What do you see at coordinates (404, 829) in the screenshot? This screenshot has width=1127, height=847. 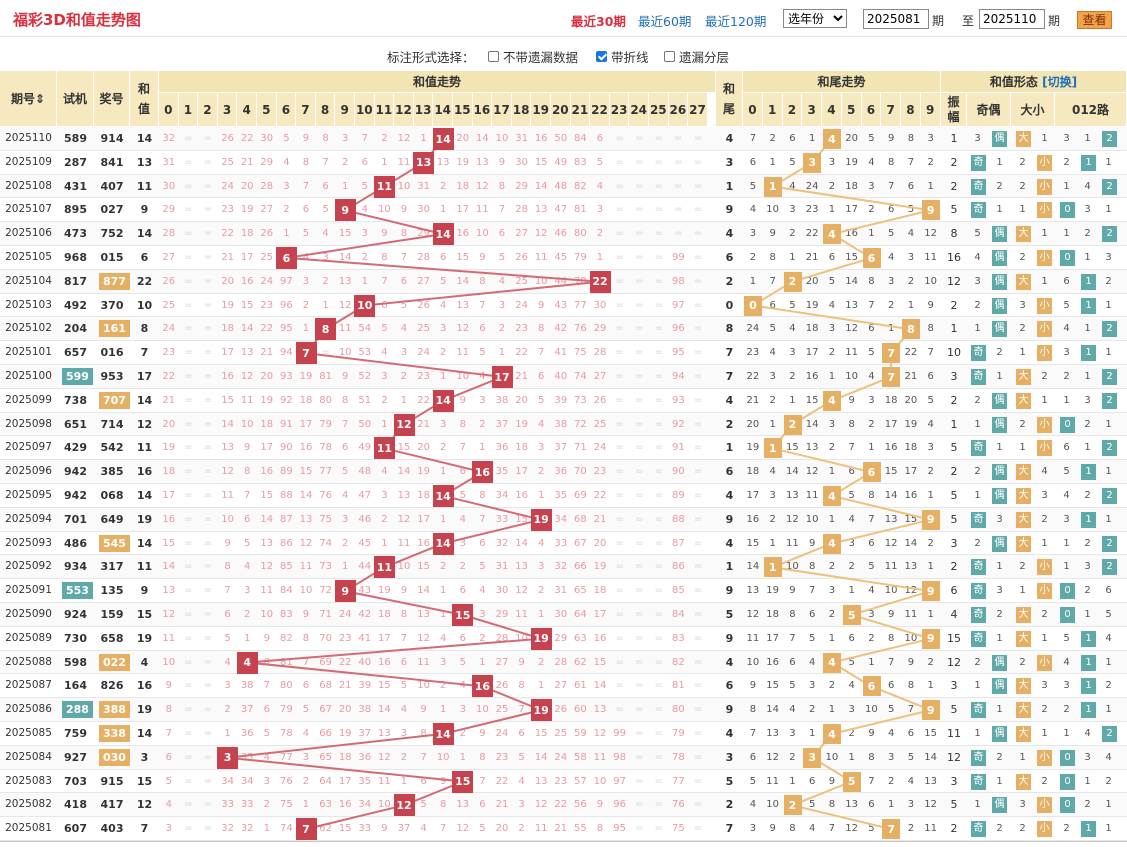 I see `sum-miss-cell: 37` at bounding box center [404, 829].